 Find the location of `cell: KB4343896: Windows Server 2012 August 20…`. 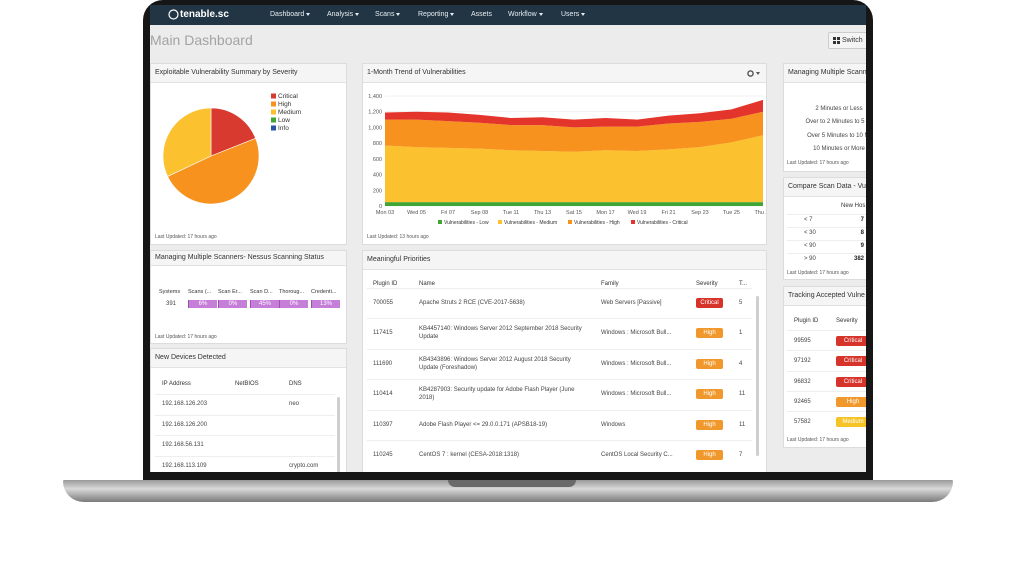

cell: KB4343896: Windows Server 2012 August 20… is located at coordinates (495, 363).